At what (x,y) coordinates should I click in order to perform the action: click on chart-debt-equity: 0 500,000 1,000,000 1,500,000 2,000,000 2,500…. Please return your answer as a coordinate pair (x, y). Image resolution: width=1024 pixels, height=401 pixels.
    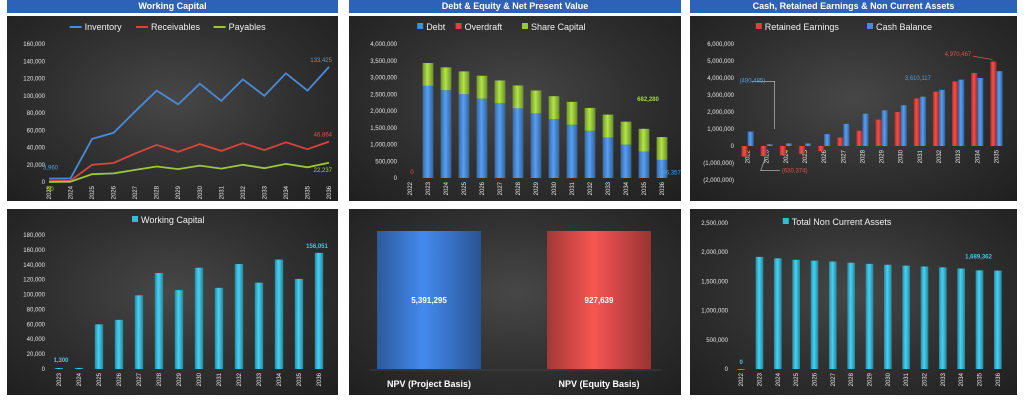
    Looking at the image, I should click on (525, 108).